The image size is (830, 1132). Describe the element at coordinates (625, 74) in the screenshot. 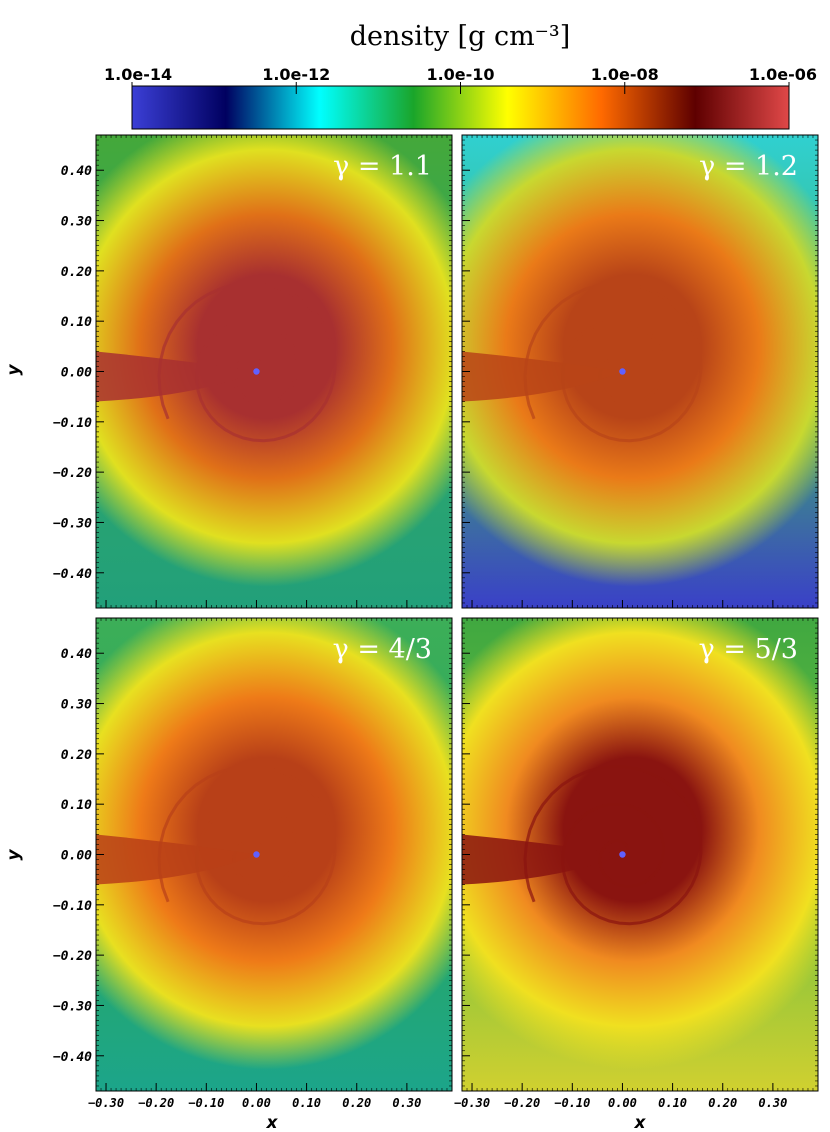

I see `colorbar-tick-label: 1.0e-08` at that location.